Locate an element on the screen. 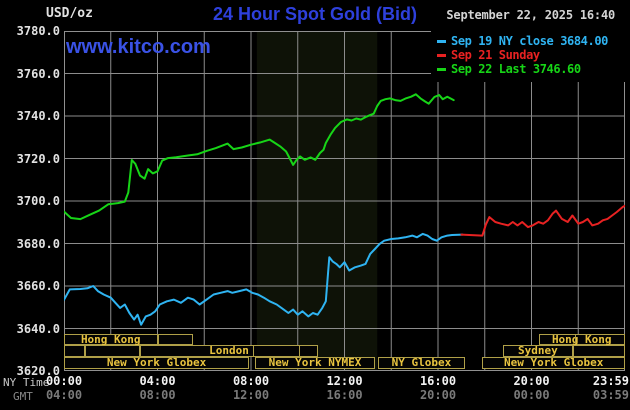  xlabel-gmt-0000: 00:00 is located at coordinates (531, 395).